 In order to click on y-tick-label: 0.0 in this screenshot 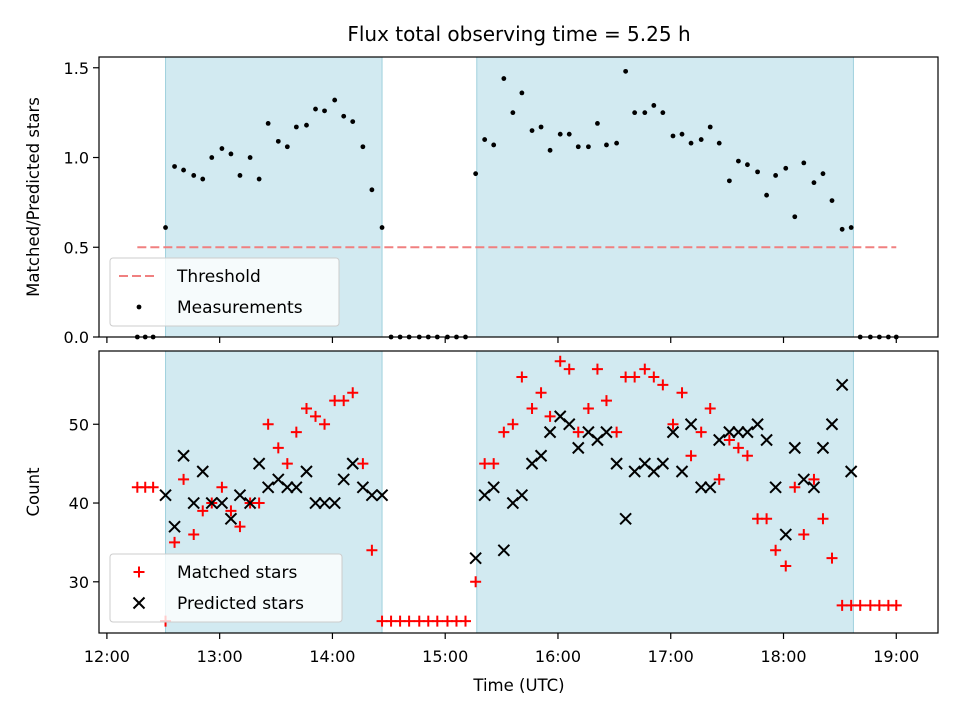, I will do `click(76, 337)`.